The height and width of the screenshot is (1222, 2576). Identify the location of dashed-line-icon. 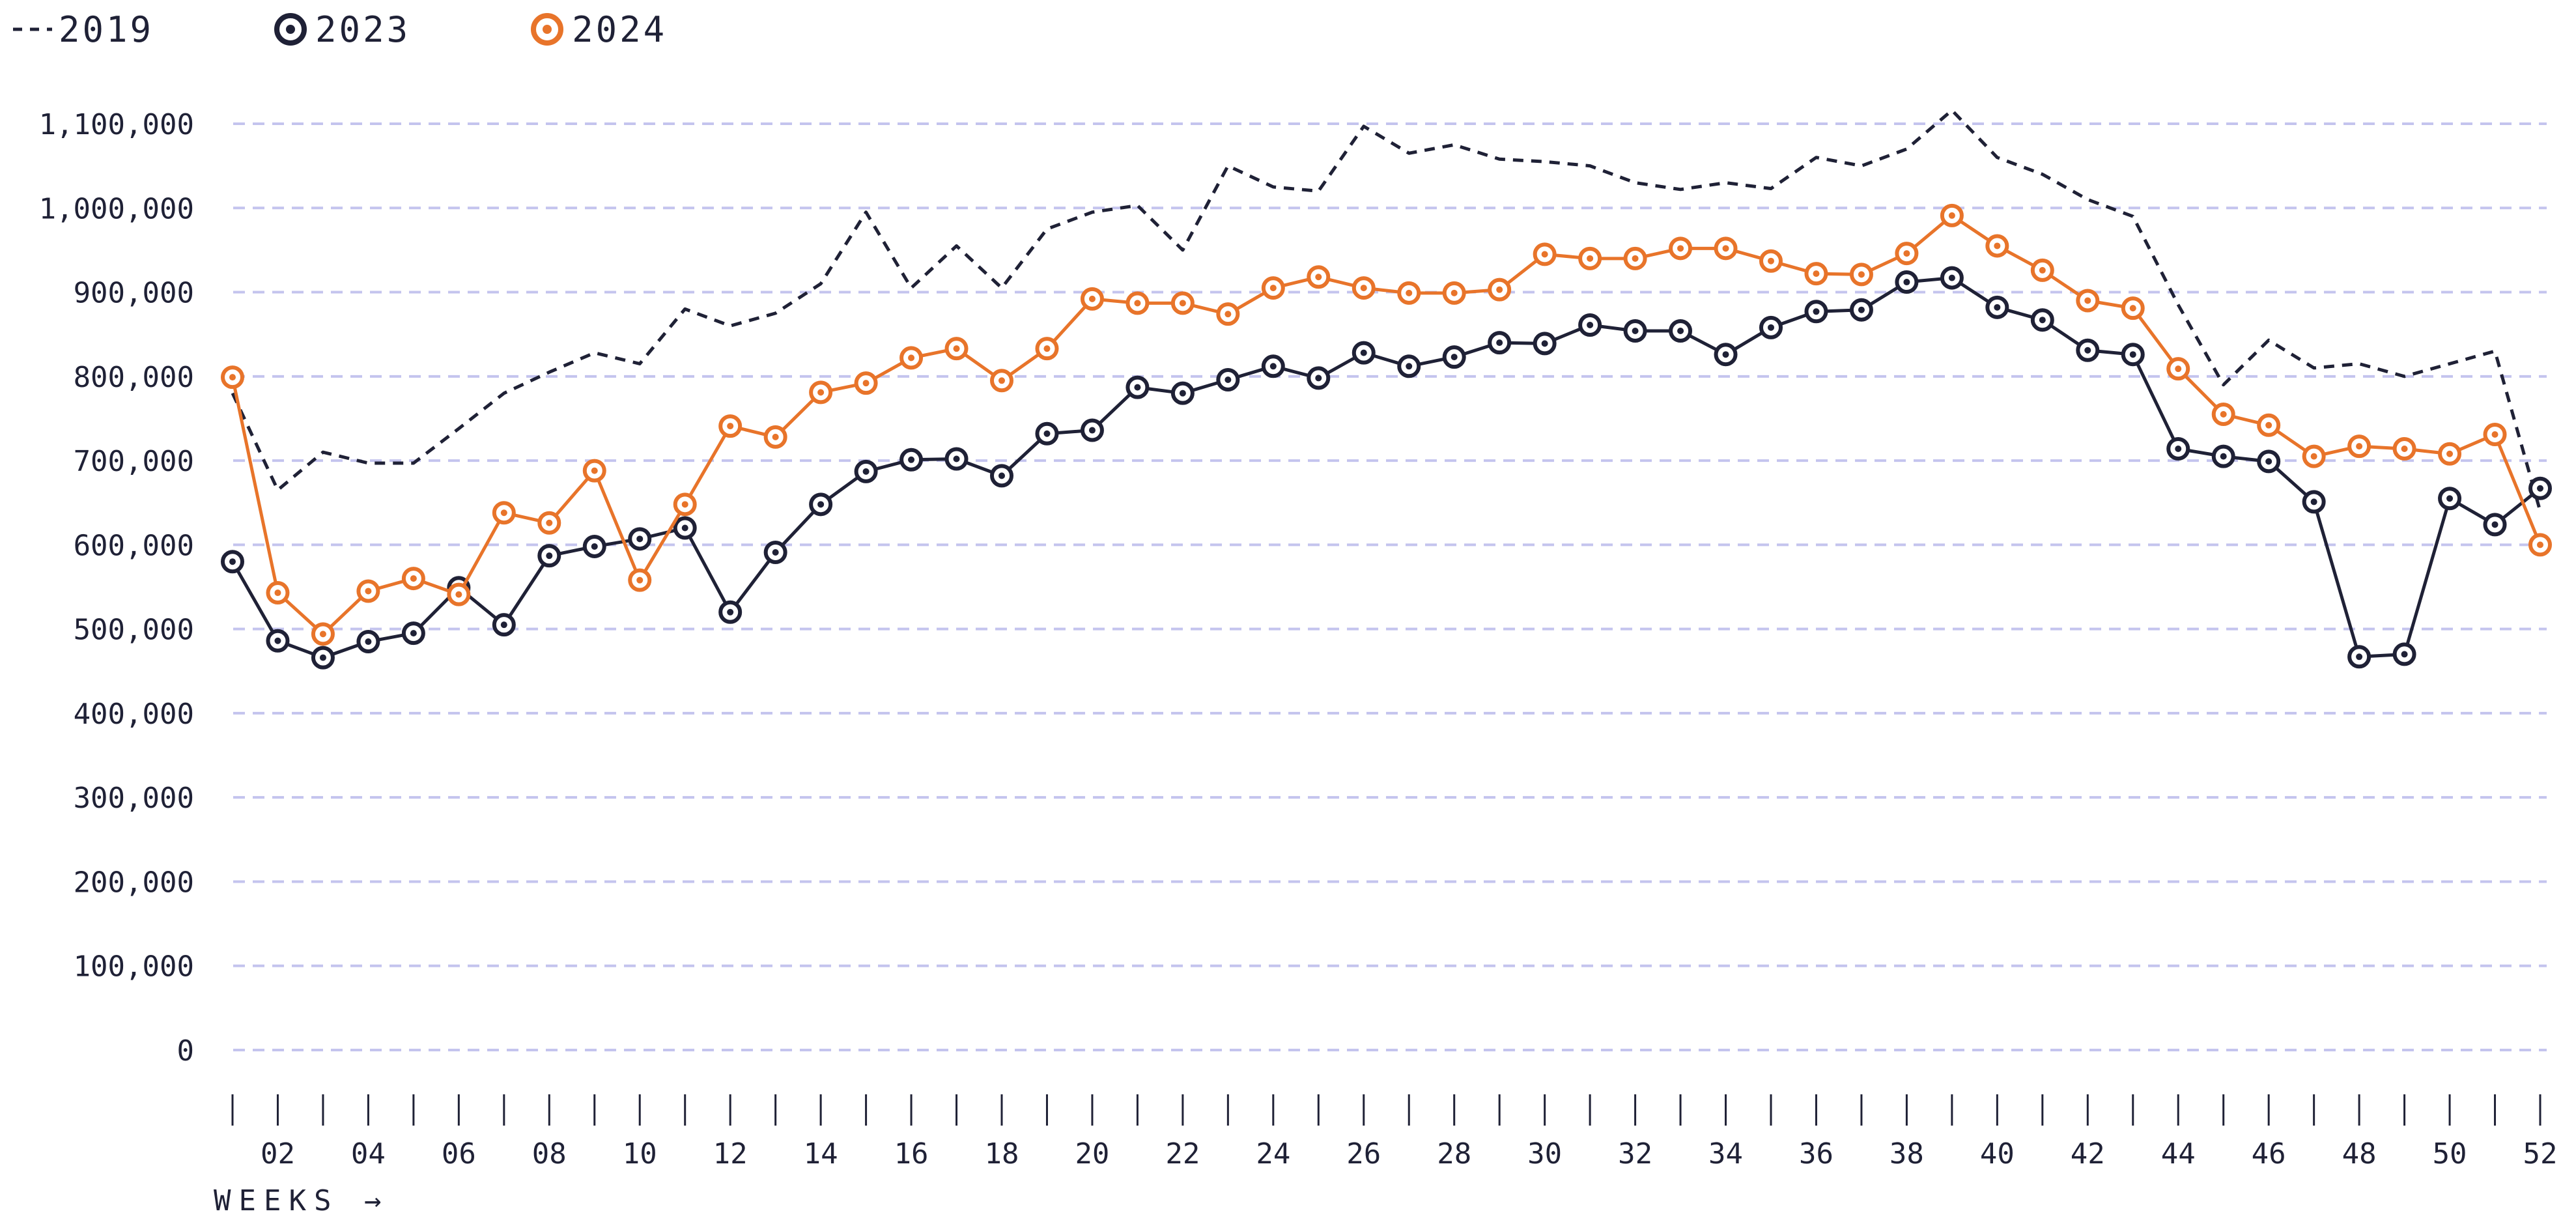
(32, 29).